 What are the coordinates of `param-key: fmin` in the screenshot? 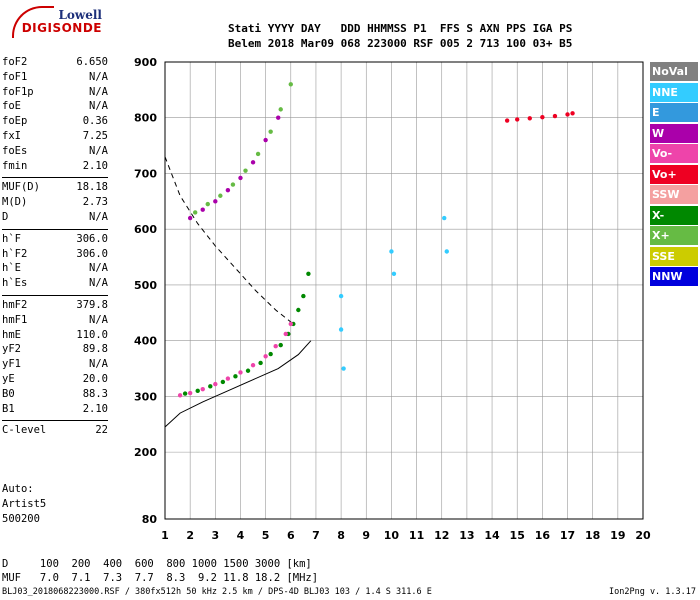 It's located at (15, 165).